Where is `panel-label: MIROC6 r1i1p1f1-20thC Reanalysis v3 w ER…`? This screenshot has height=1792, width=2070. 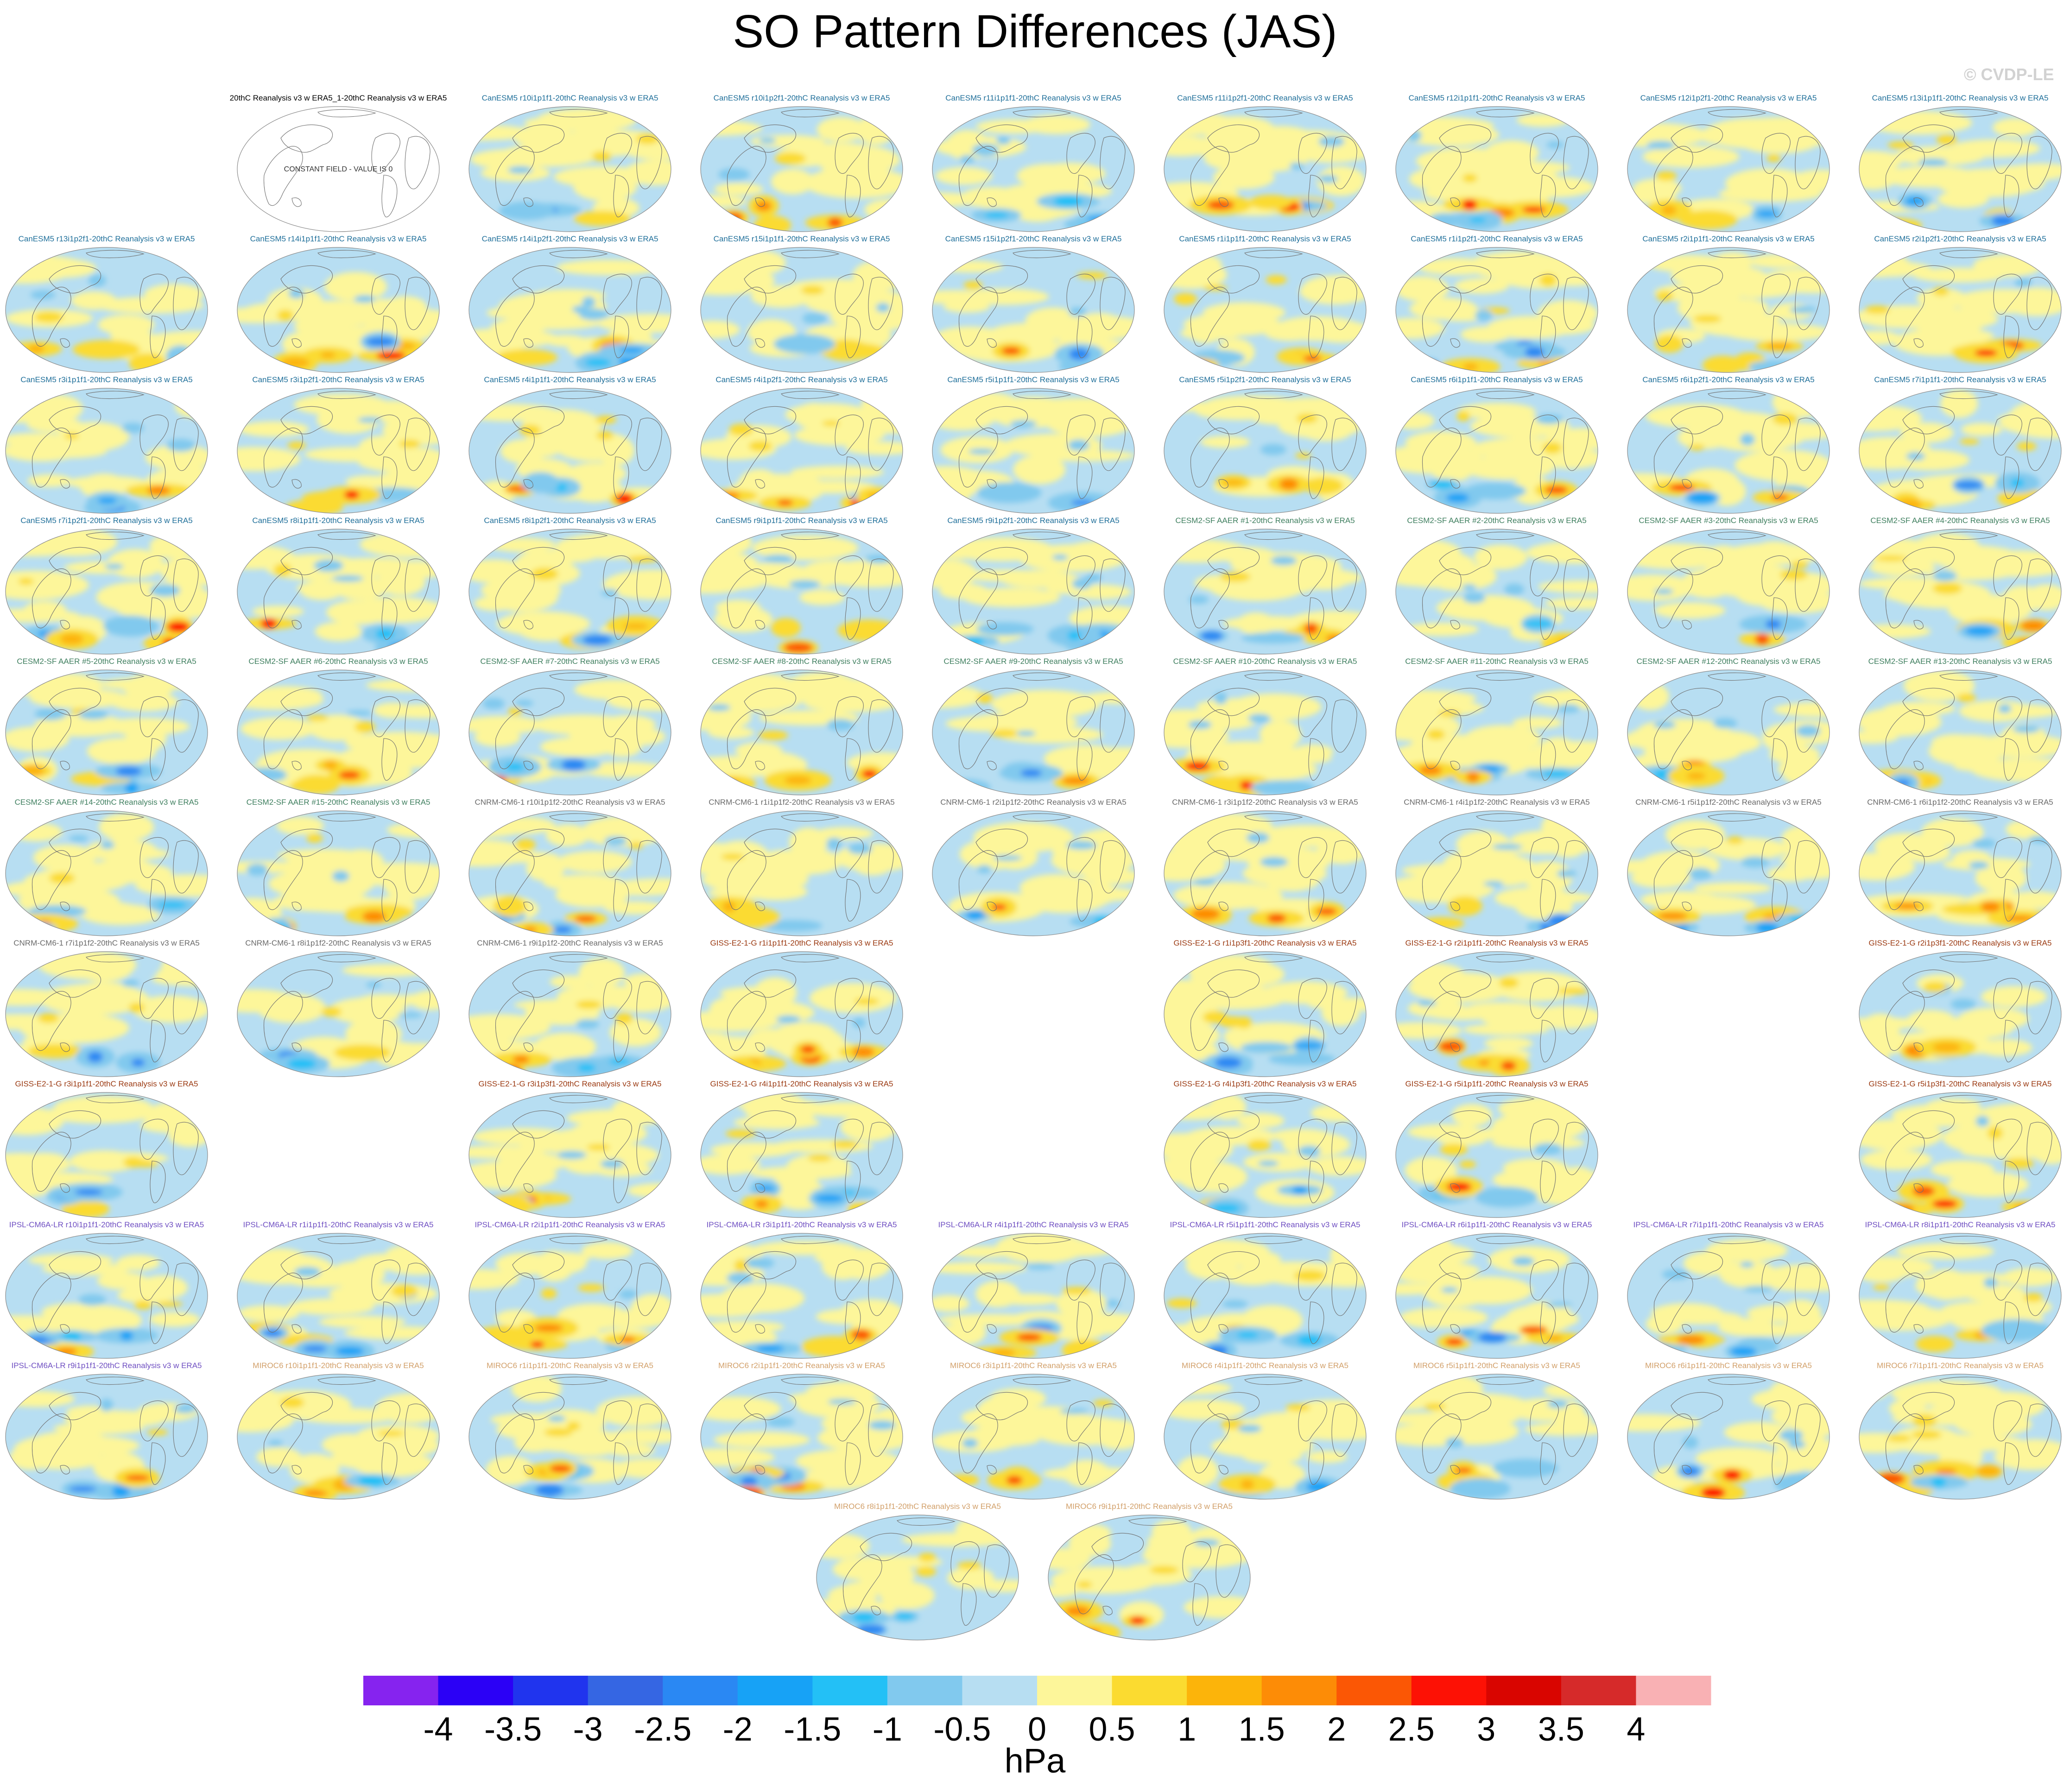
panel-label: MIROC6 r1i1p1f1-20thC Reanalysis v3 w ER… is located at coordinates (570, 1365).